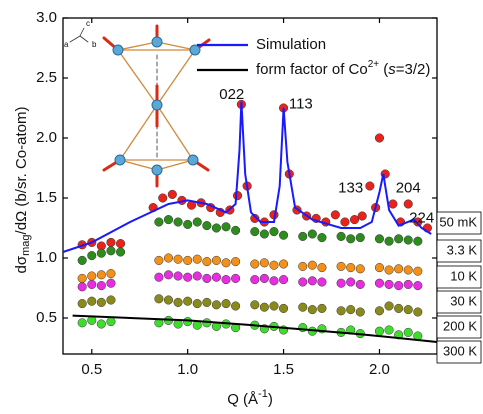 The image size is (483, 414). What do you see at coordinates (22, 190) in the screenshot?
I see `y-axis-label: dσmag/dΩ (b/sr. Co-atom)` at bounding box center [22, 190].